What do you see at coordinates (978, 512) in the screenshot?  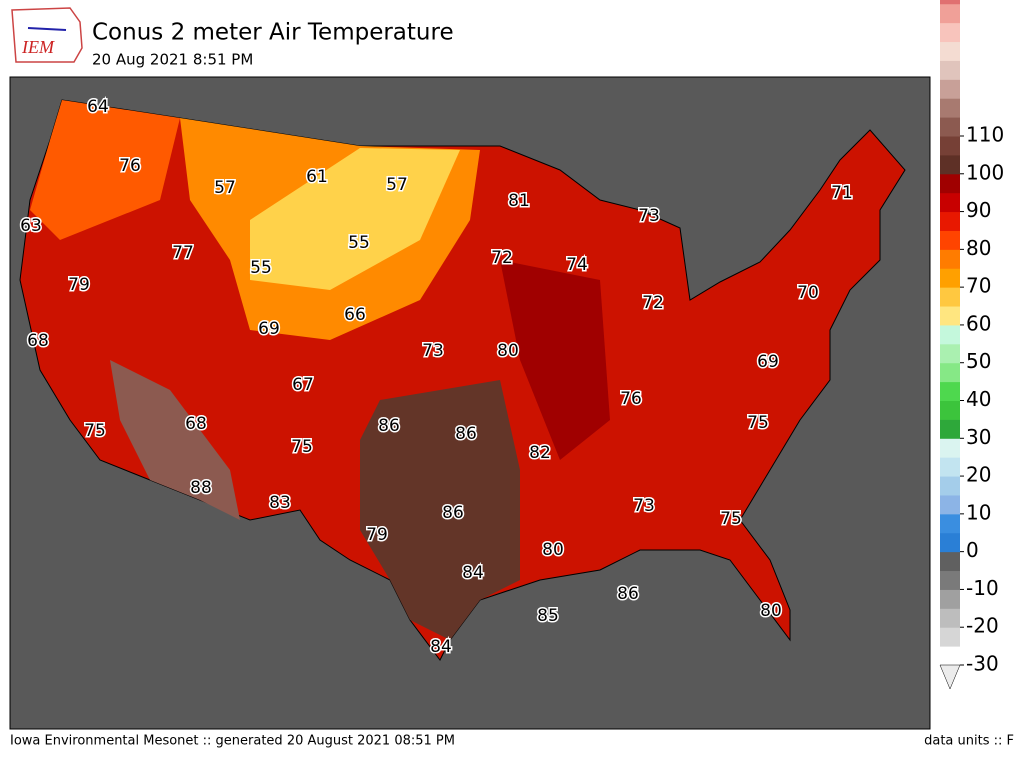 I see `colorbar-tick-label: 10` at bounding box center [978, 512].